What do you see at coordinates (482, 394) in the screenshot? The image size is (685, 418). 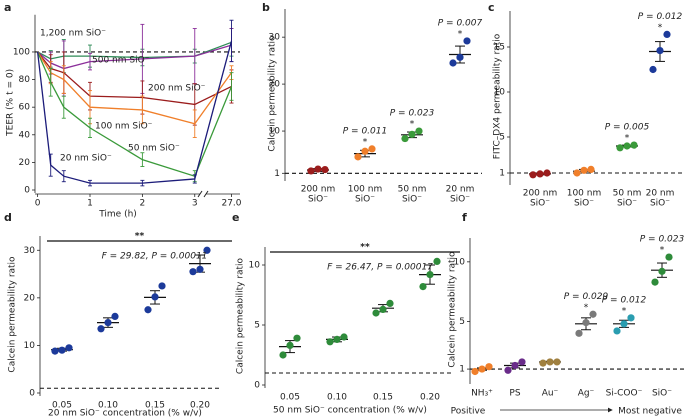 I see `x-tick-label: NH₃⁺` at bounding box center [482, 394].